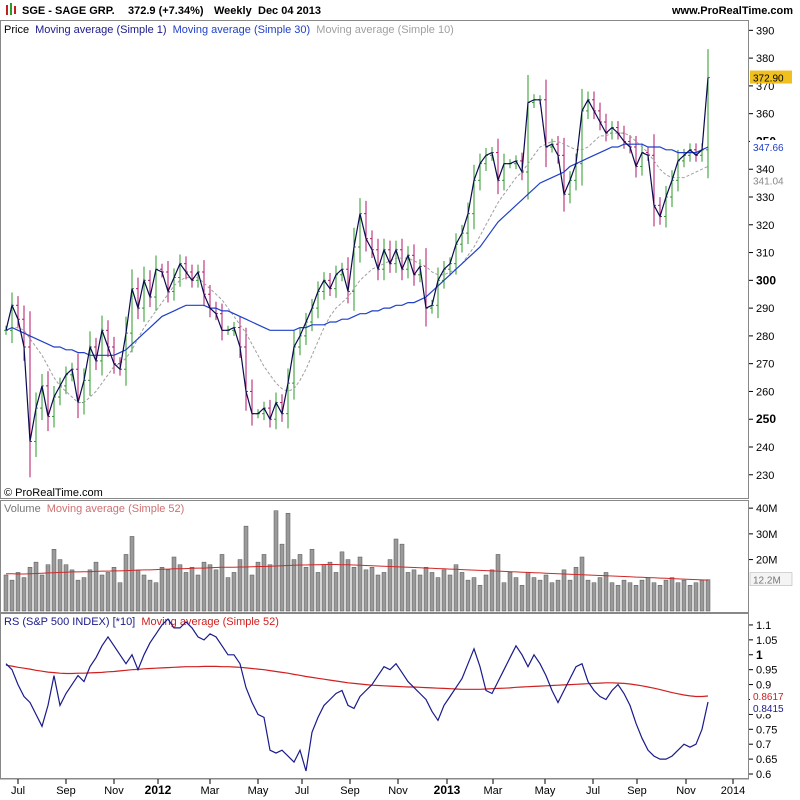  I want to click on price-legend-ma1: Moving average (Simple 1), so click(100, 30).